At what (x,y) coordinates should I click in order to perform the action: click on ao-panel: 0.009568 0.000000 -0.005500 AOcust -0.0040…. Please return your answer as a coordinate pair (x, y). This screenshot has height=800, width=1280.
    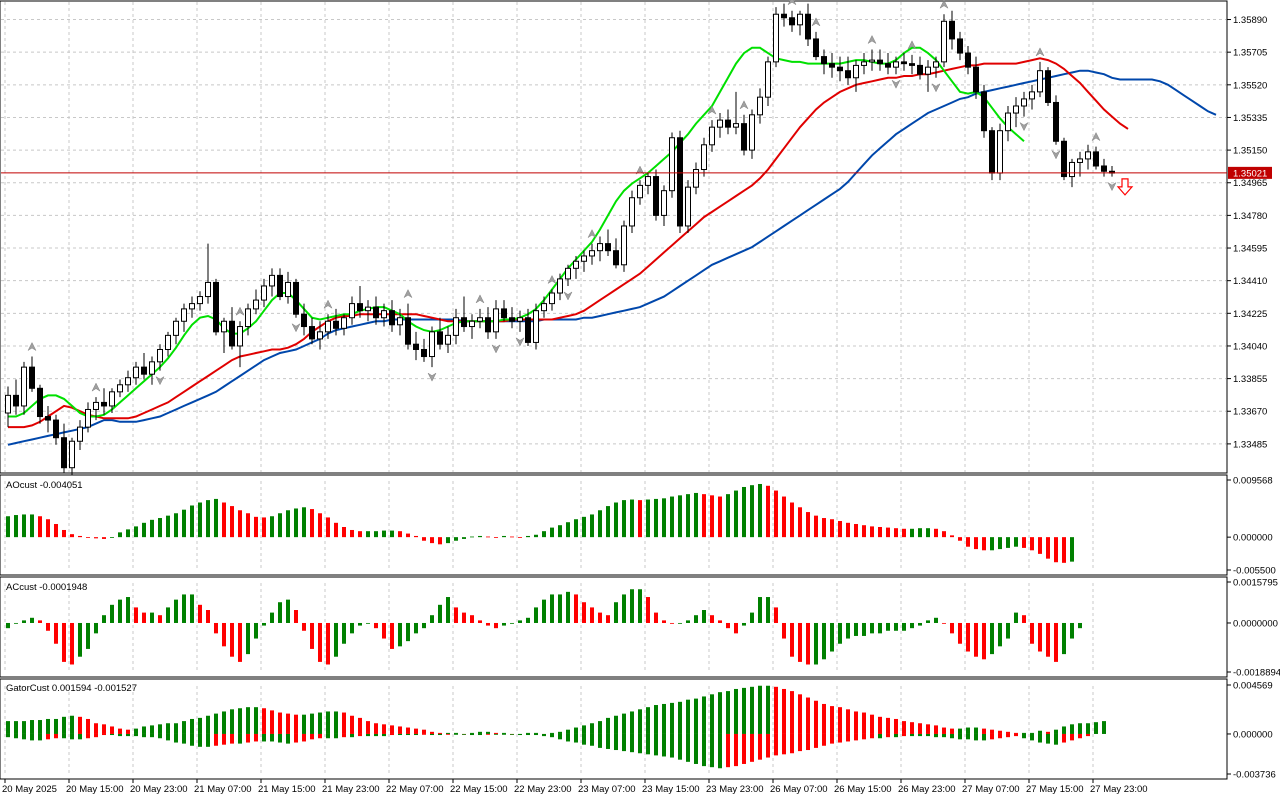
    Looking at the image, I should click on (638, 525).